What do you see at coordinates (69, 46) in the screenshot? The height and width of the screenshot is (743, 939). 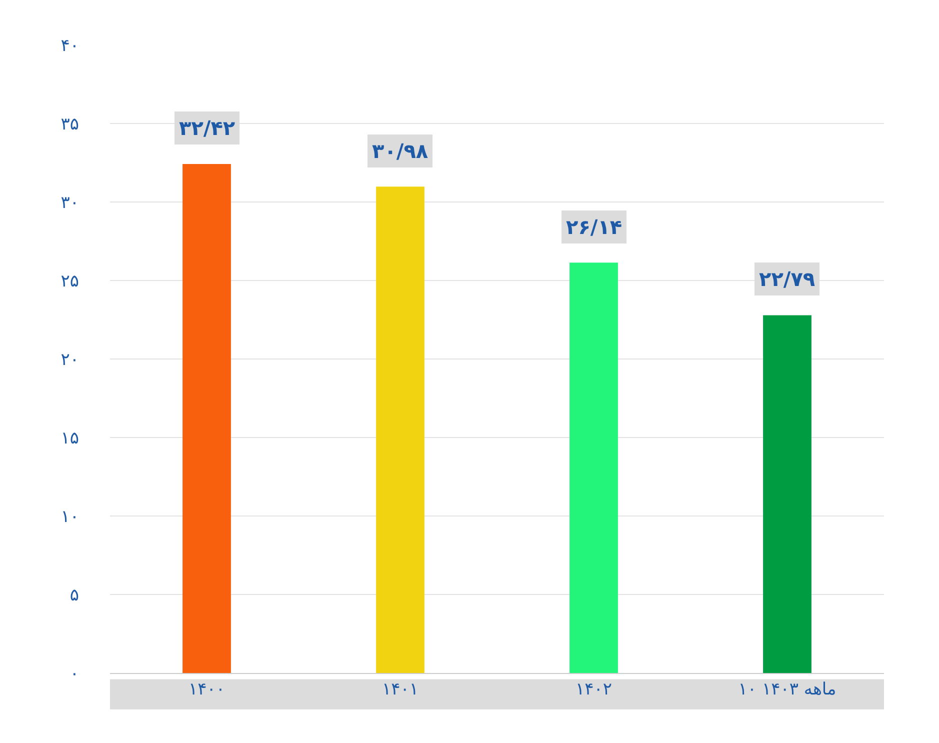 I see `y-tick-label: ۴۰` at bounding box center [69, 46].